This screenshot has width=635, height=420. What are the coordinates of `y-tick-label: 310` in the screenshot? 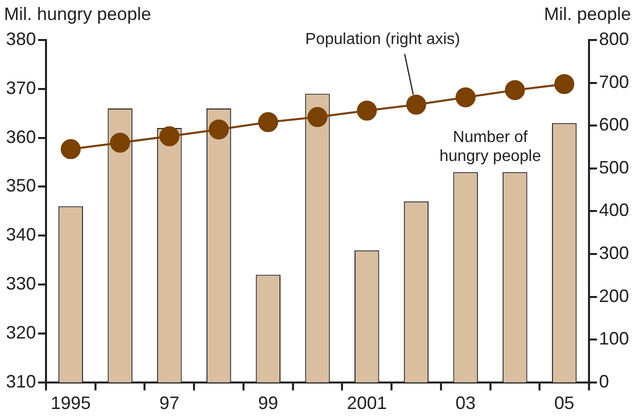 It's located at (21, 381).